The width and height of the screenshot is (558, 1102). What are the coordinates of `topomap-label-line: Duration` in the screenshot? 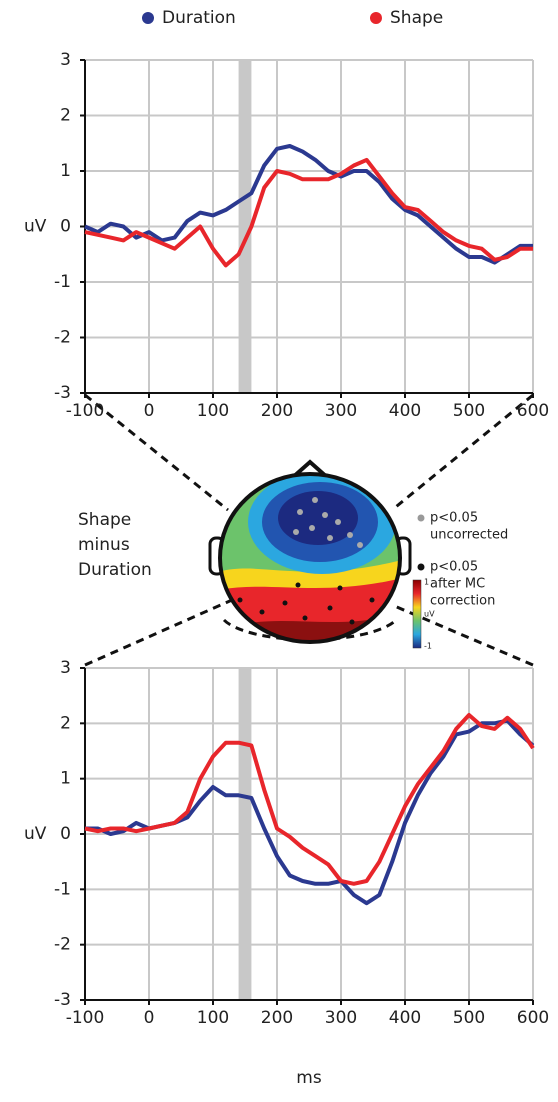 It's located at (115, 570).